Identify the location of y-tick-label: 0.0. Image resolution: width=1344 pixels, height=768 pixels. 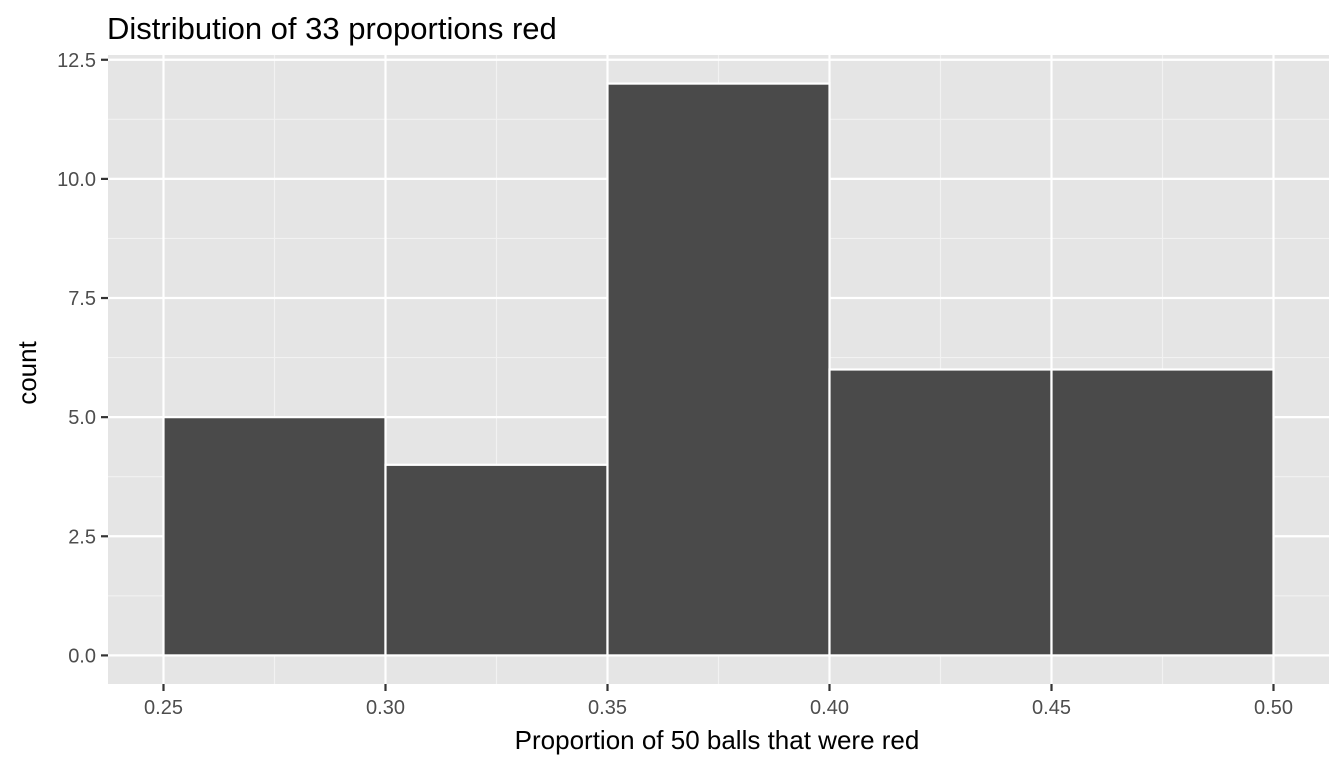
(82, 656).